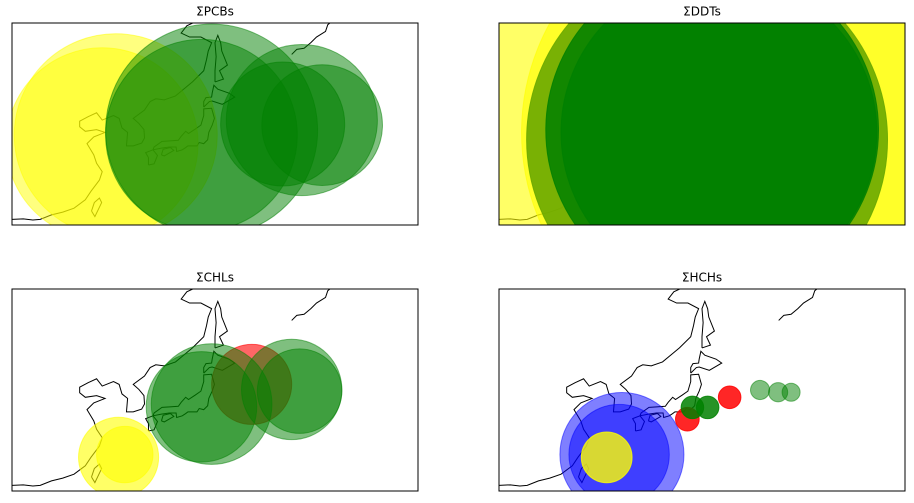 The image size is (914, 503). I want to click on panel-title: ΣCHLs, so click(215, 278).